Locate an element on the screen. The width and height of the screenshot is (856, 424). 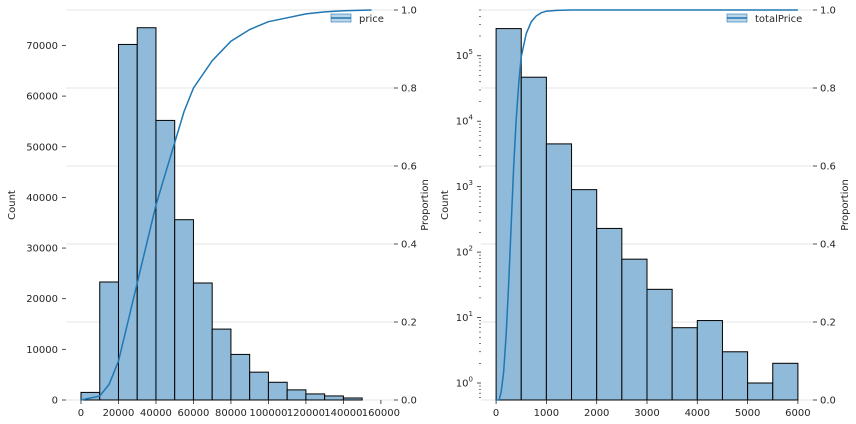
y-tick-label: 40000 is located at coordinates (42, 198).